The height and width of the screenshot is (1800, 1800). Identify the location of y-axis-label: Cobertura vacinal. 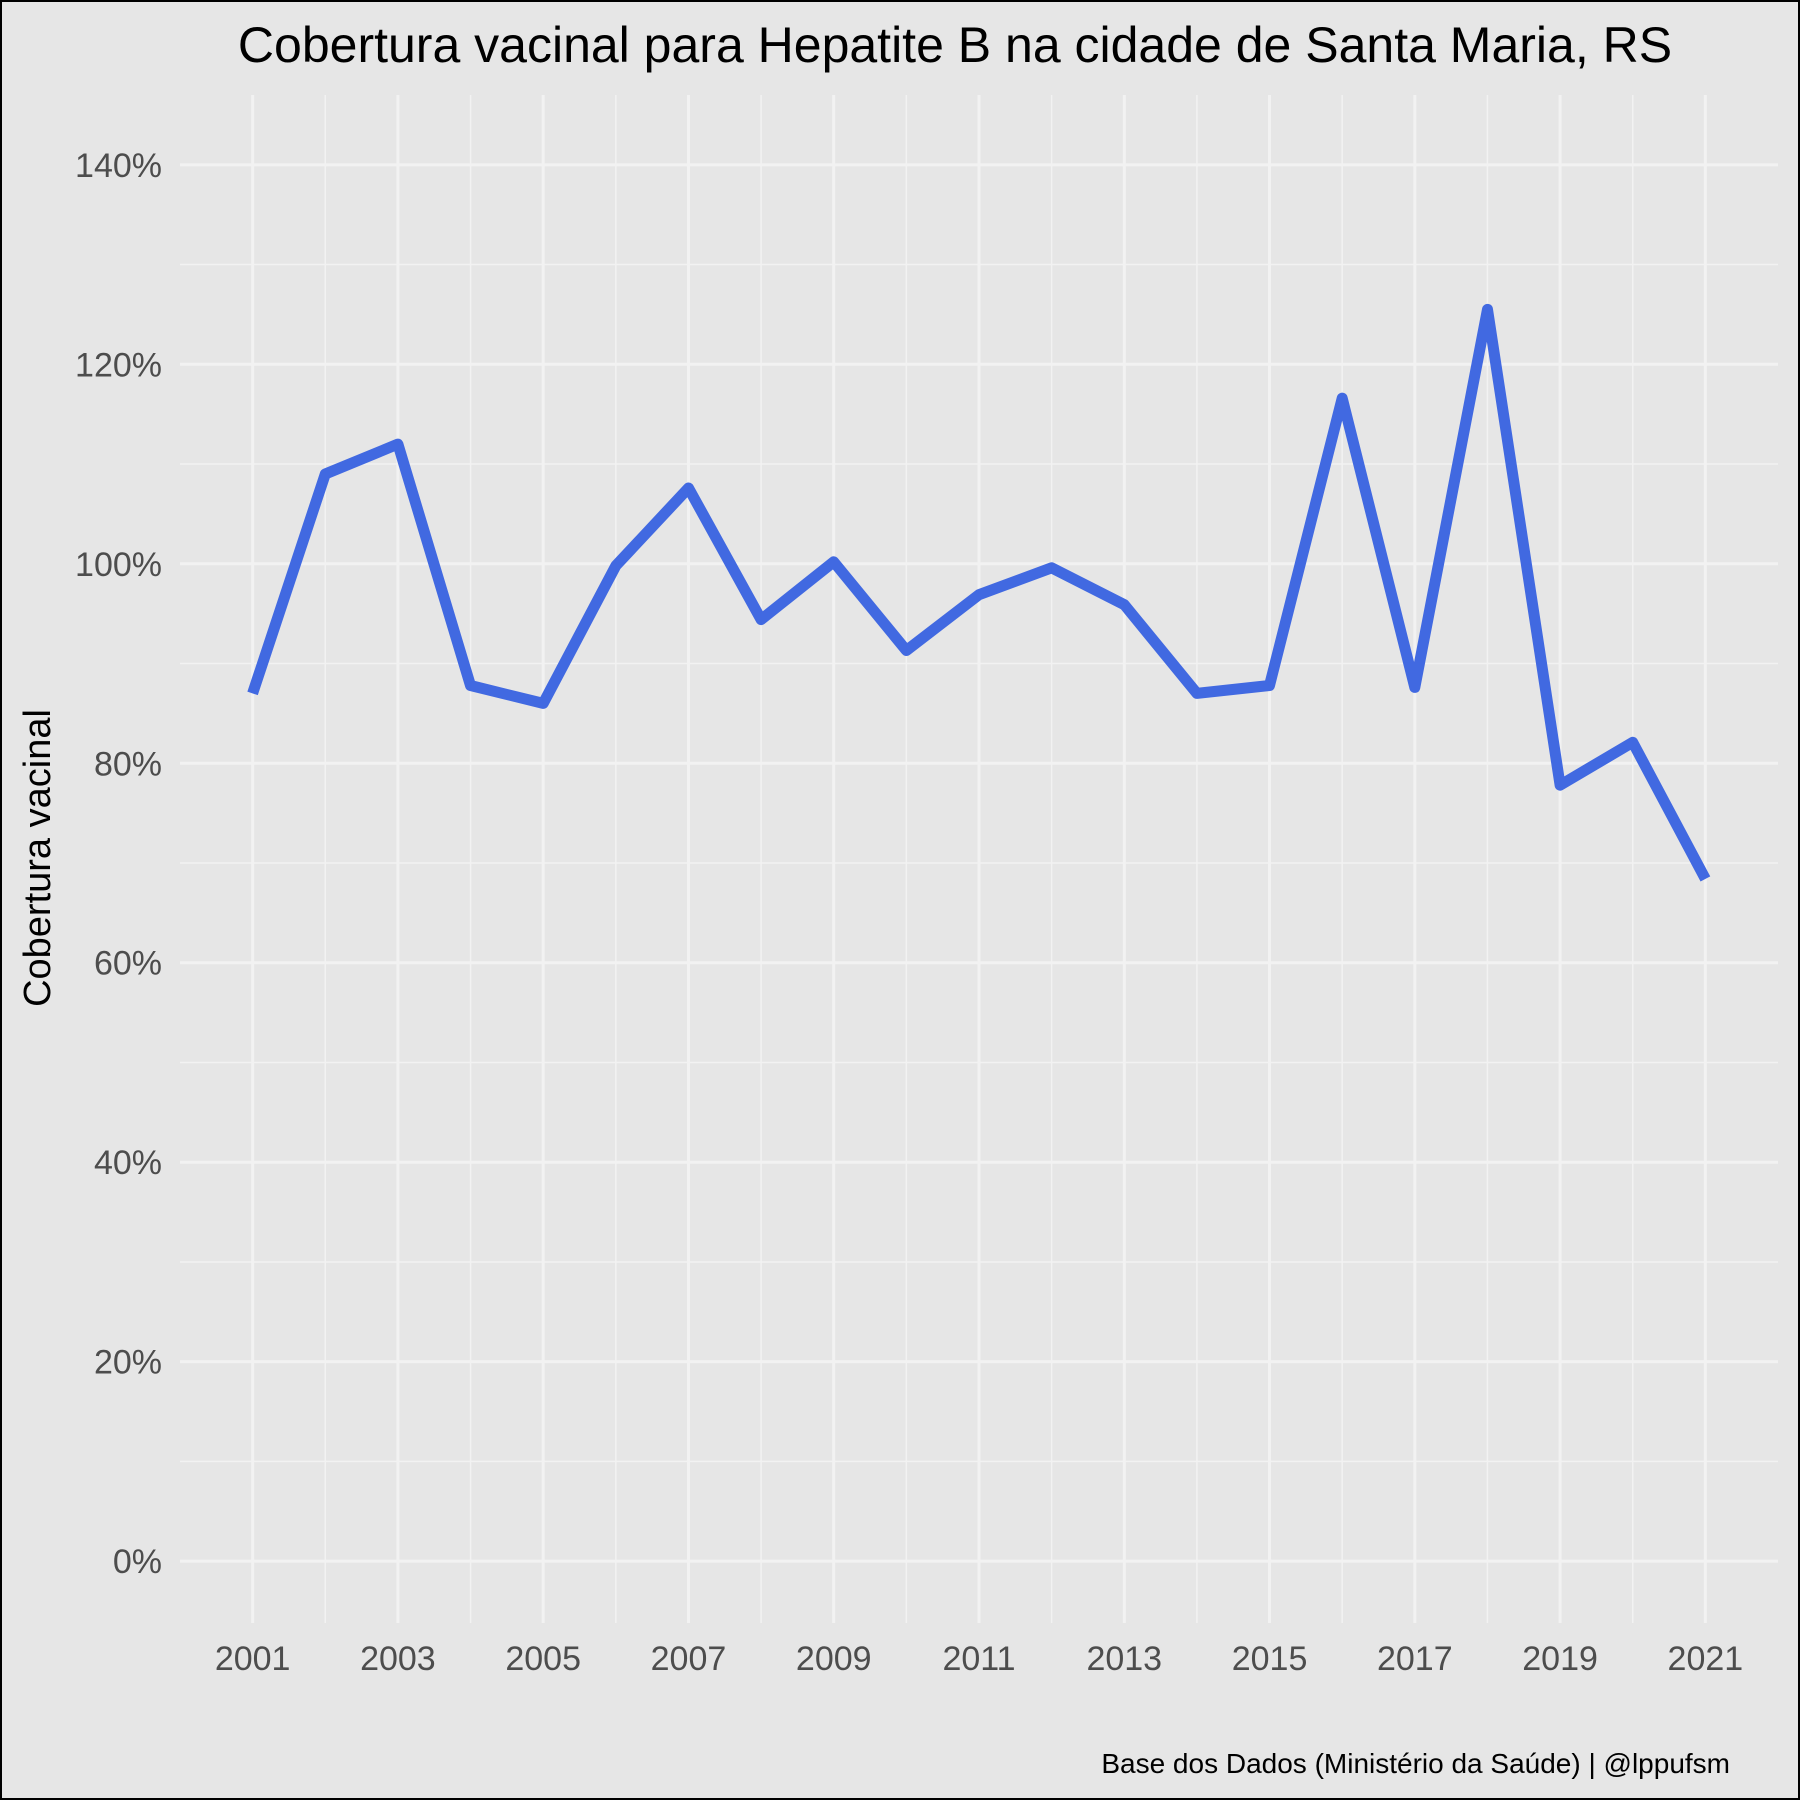
(38, 858).